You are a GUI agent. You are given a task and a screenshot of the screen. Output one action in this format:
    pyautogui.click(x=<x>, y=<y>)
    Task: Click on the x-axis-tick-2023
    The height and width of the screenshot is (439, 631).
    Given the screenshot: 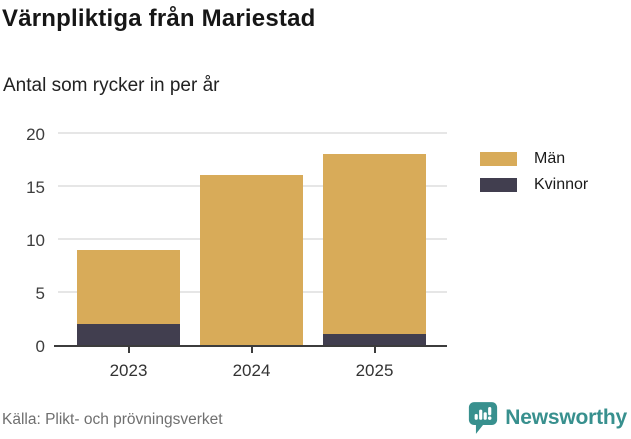 What is the action you would take?
    pyautogui.click(x=128, y=350)
    